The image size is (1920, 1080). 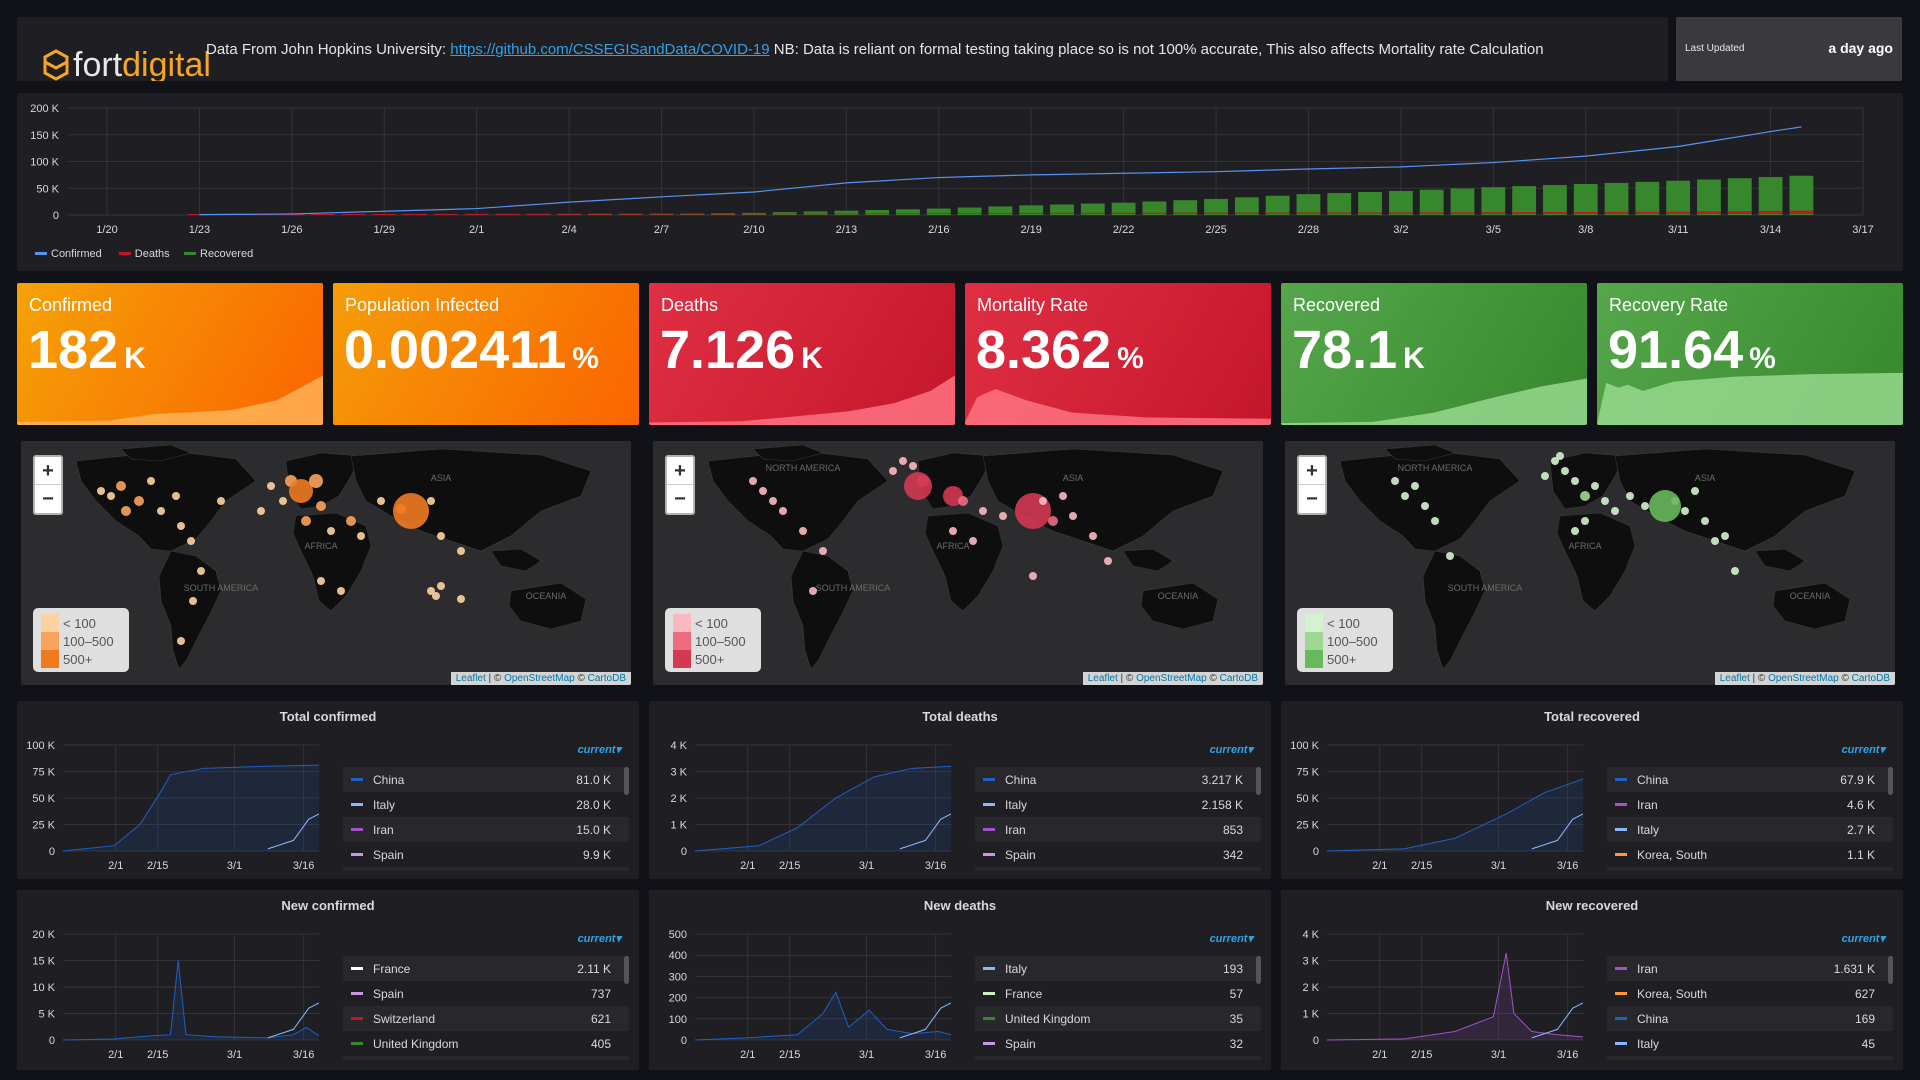 What do you see at coordinates (1750, 829) in the screenshot?
I see `legend-row: Italy 2.7 K` at bounding box center [1750, 829].